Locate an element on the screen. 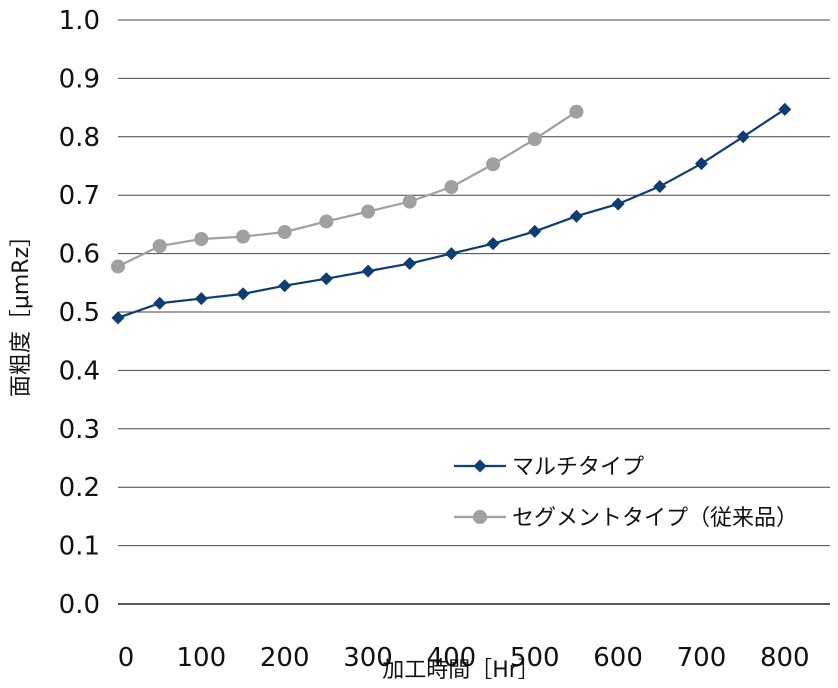  y-tick-label: 0.9 is located at coordinates (79, 79).